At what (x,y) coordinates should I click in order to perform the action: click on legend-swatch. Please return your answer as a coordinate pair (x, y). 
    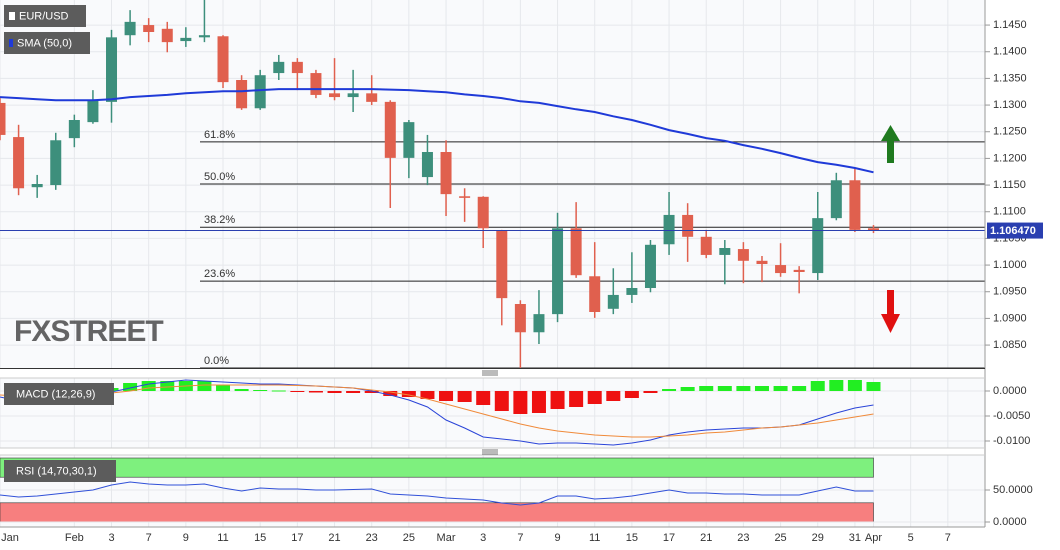
    Looking at the image, I should click on (11, 43).